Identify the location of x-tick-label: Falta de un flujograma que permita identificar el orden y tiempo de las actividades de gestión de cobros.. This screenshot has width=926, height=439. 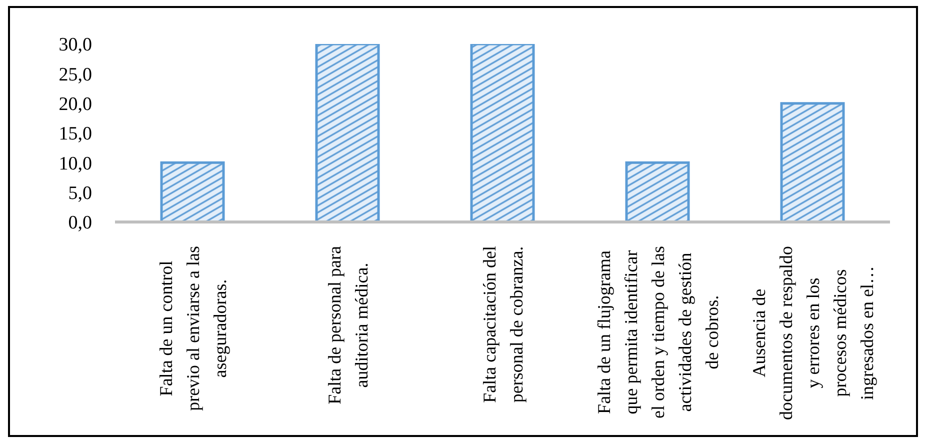
(658, 332).